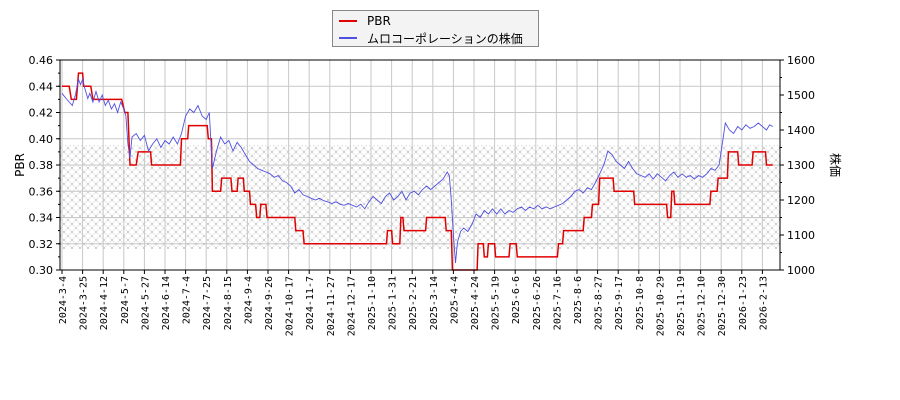  I want to click on pbr-line-swatch-icon, so click(348, 21).